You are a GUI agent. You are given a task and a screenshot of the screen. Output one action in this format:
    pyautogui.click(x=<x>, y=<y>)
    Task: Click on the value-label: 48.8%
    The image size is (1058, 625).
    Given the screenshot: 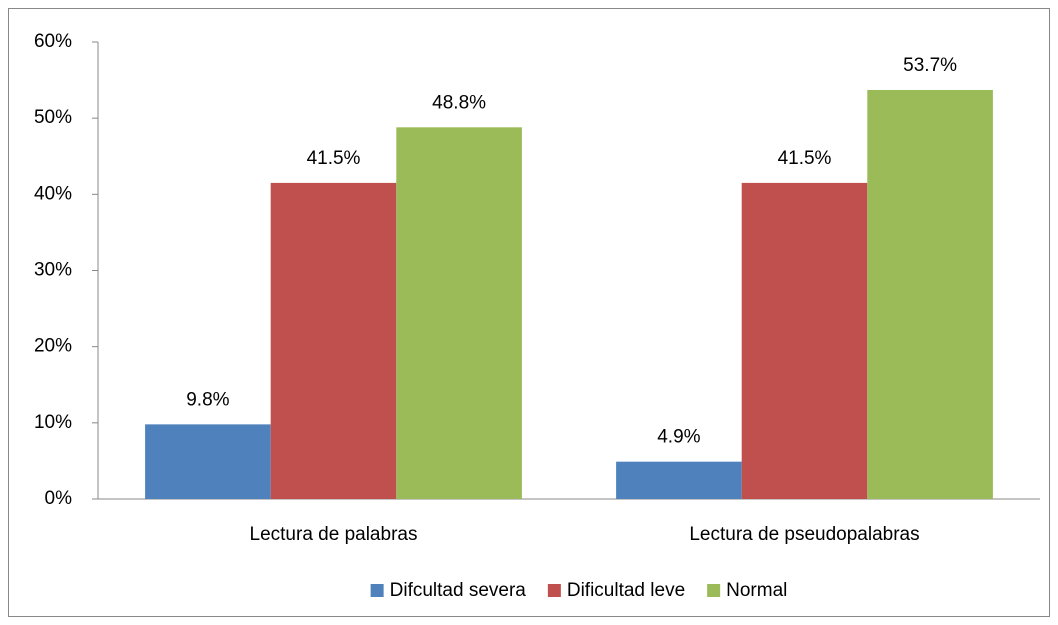 What is the action you would take?
    pyautogui.click(x=459, y=102)
    